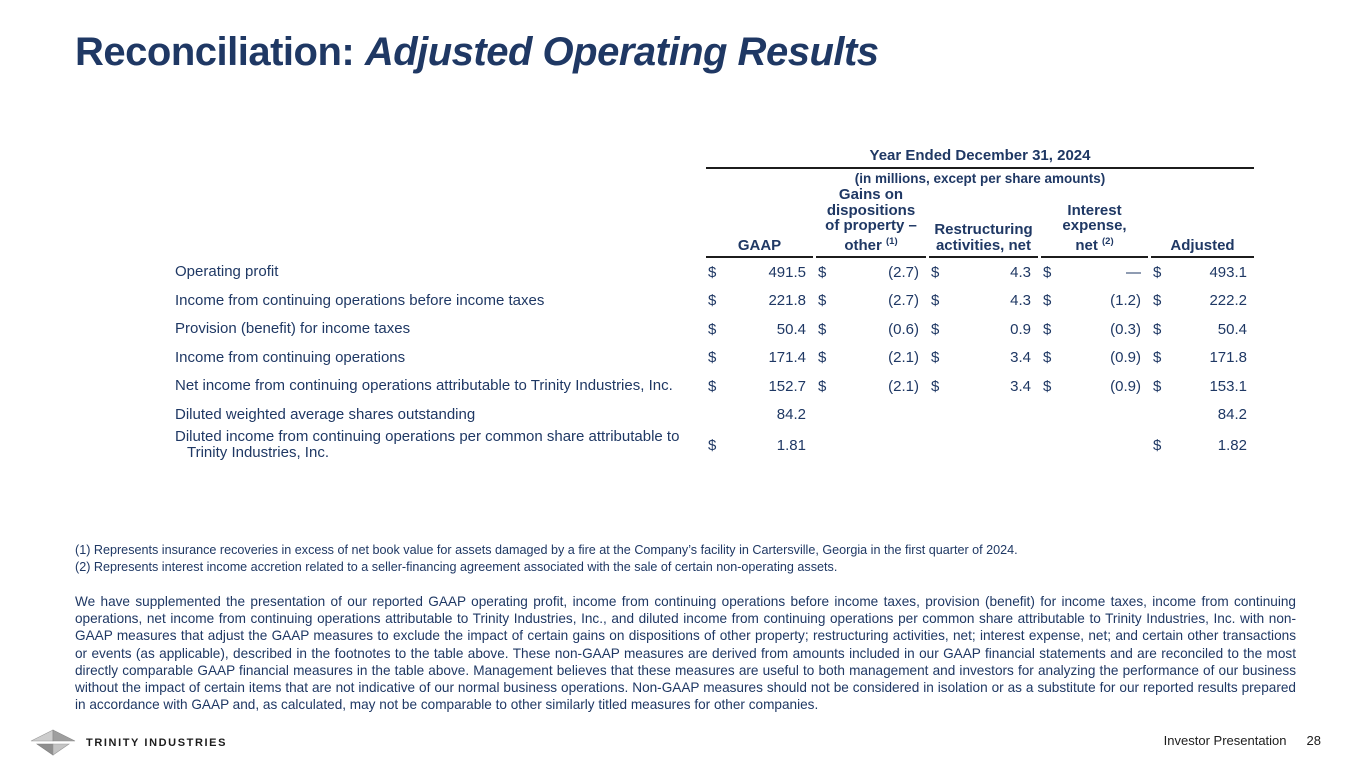 This screenshot has width=1365, height=768. What do you see at coordinates (1228, 301) in the screenshot?
I see `cell-value: 222.2` at bounding box center [1228, 301].